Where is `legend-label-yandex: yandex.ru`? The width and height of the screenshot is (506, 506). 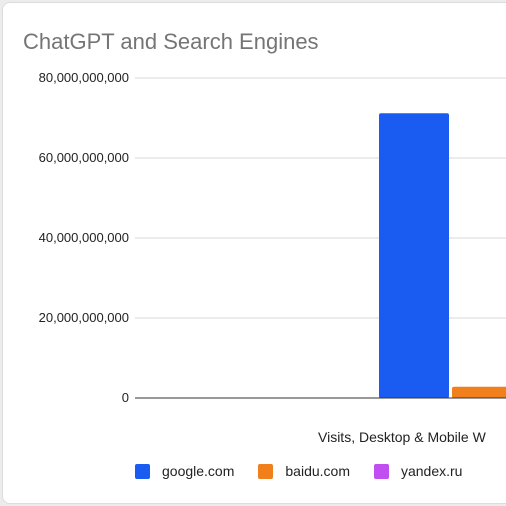
legend-label-yandex: yandex.ru is located at coordinates (431, 471).